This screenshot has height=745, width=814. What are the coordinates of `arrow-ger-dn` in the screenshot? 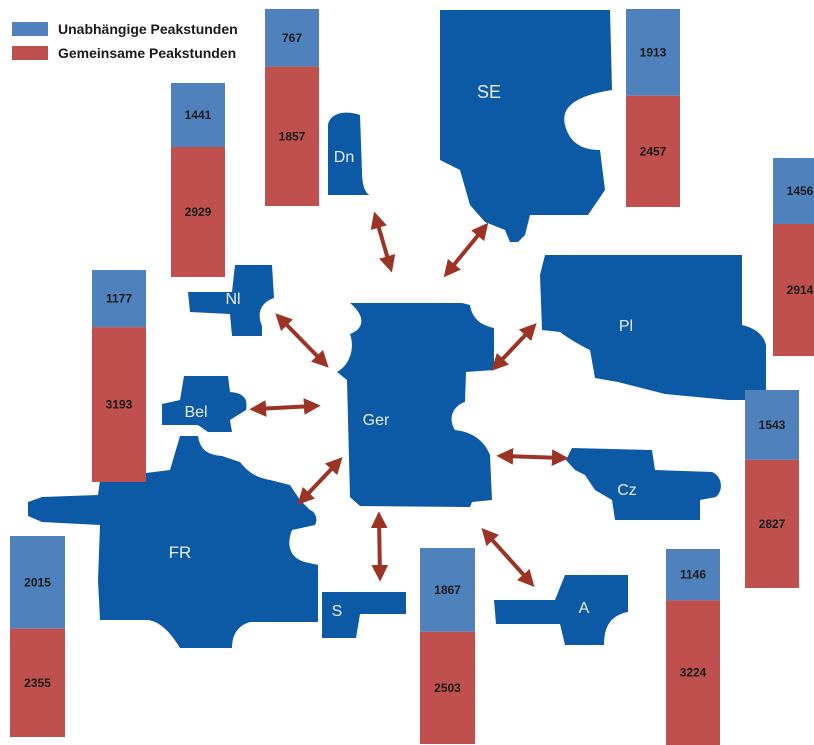 It's located at (383, 242).